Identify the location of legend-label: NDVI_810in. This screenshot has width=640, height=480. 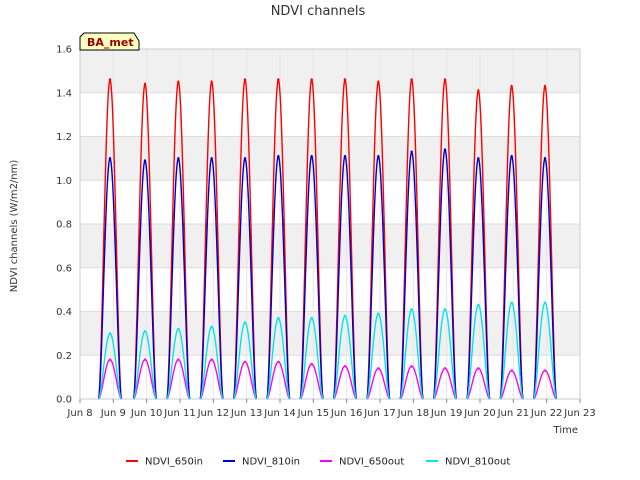
(271, 462).